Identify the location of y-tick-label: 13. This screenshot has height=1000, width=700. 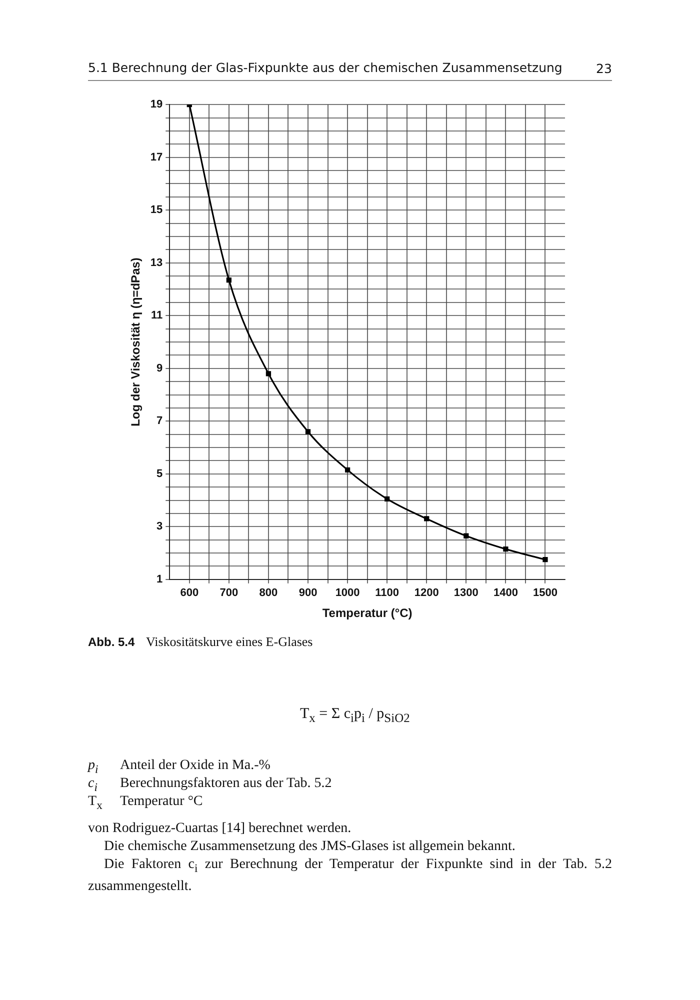
(156, 262).